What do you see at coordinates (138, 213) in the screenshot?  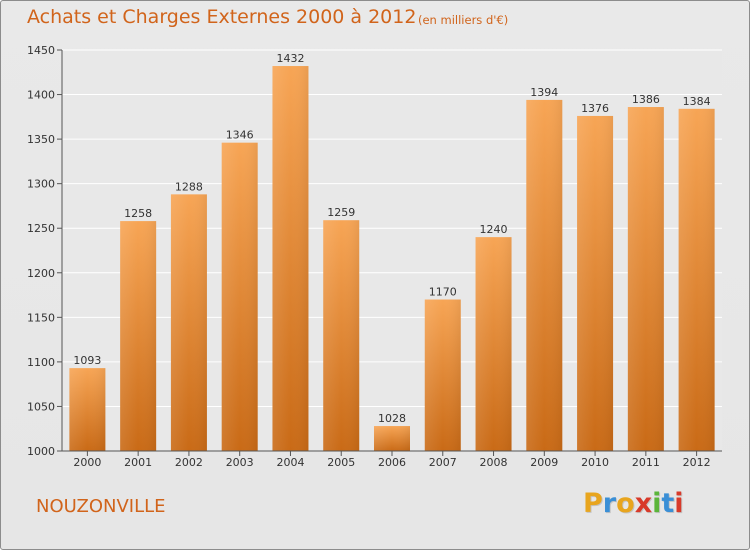 I see `value-label: 1258` at bounding box center [138, 213].